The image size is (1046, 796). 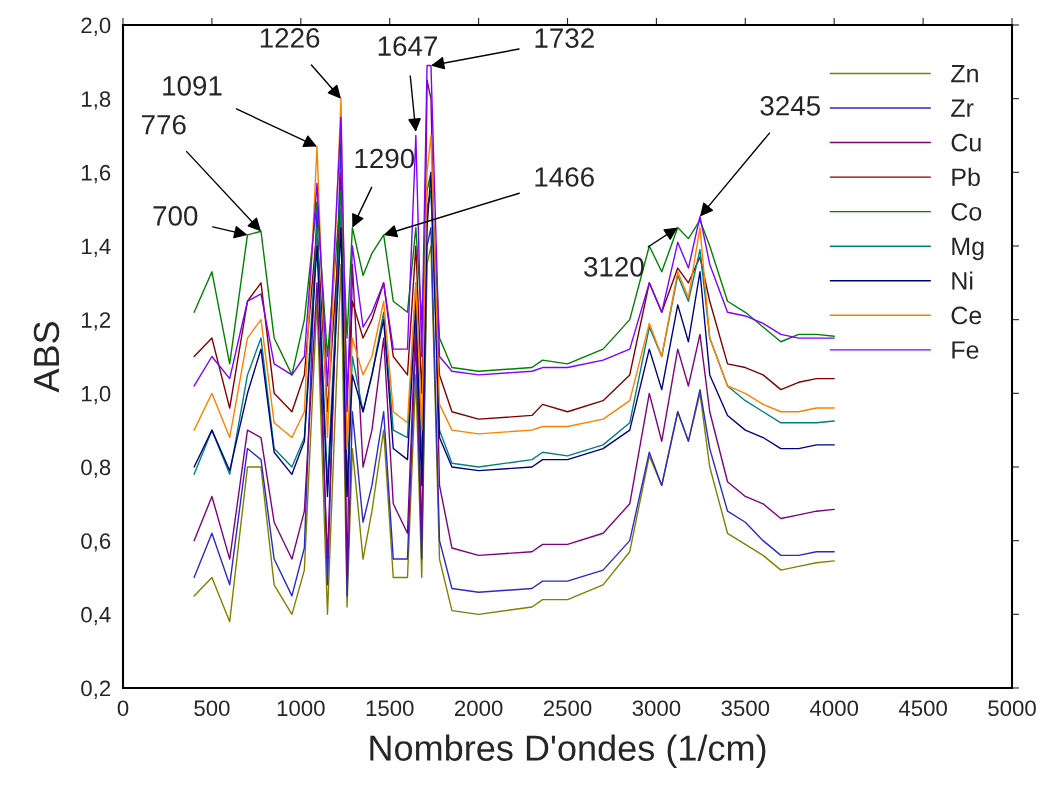 What do you see at coordinates (290, 38) in the screenshot?
I see `annotation: 1226` at bounding box center [290, 38].